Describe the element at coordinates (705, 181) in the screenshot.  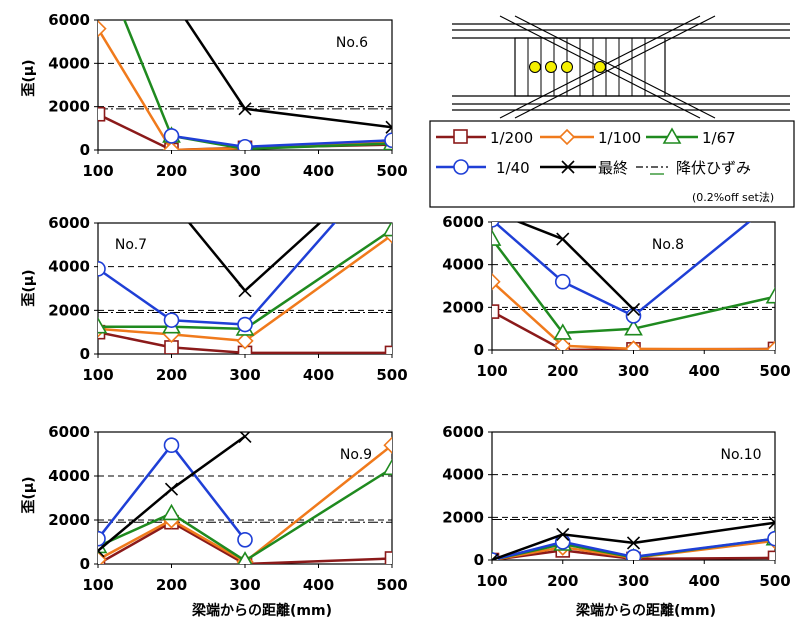
I see `legend-item-yield: 降伏ひずみ (0.2%off set法)` at that location.